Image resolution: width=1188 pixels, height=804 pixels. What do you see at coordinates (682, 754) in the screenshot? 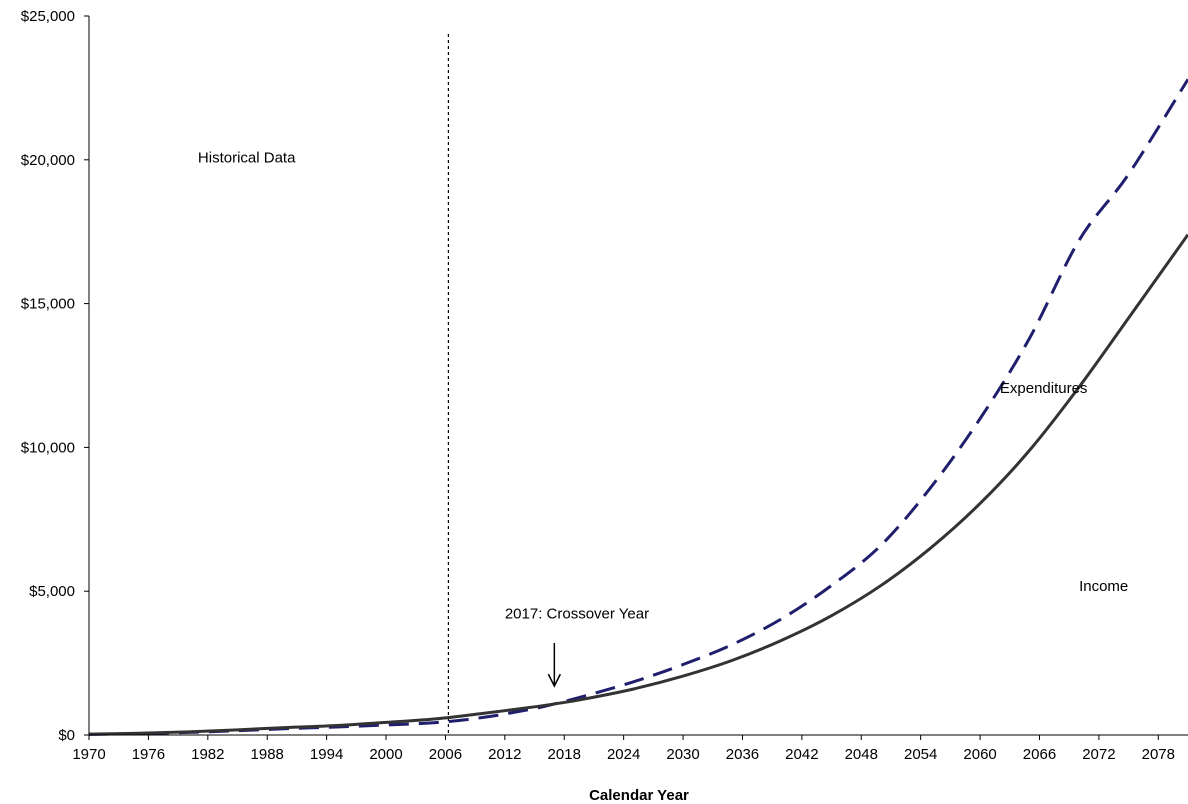
I see `x-tick-label: 2030` at bounding box center [682, 754].